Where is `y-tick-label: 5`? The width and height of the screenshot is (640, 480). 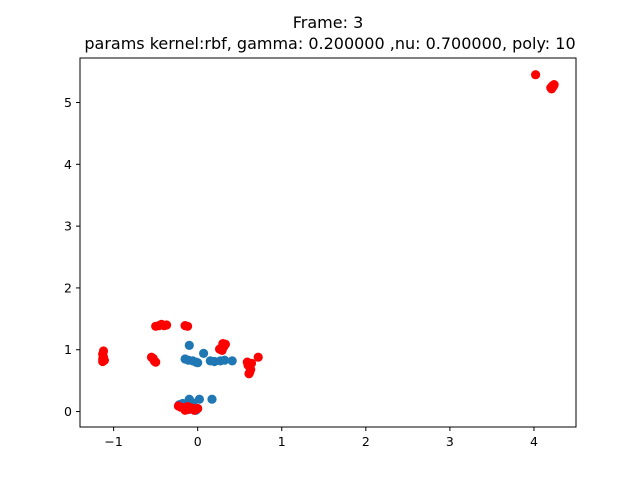 y-tick-label: 5 is located at coordinates (68, 102).